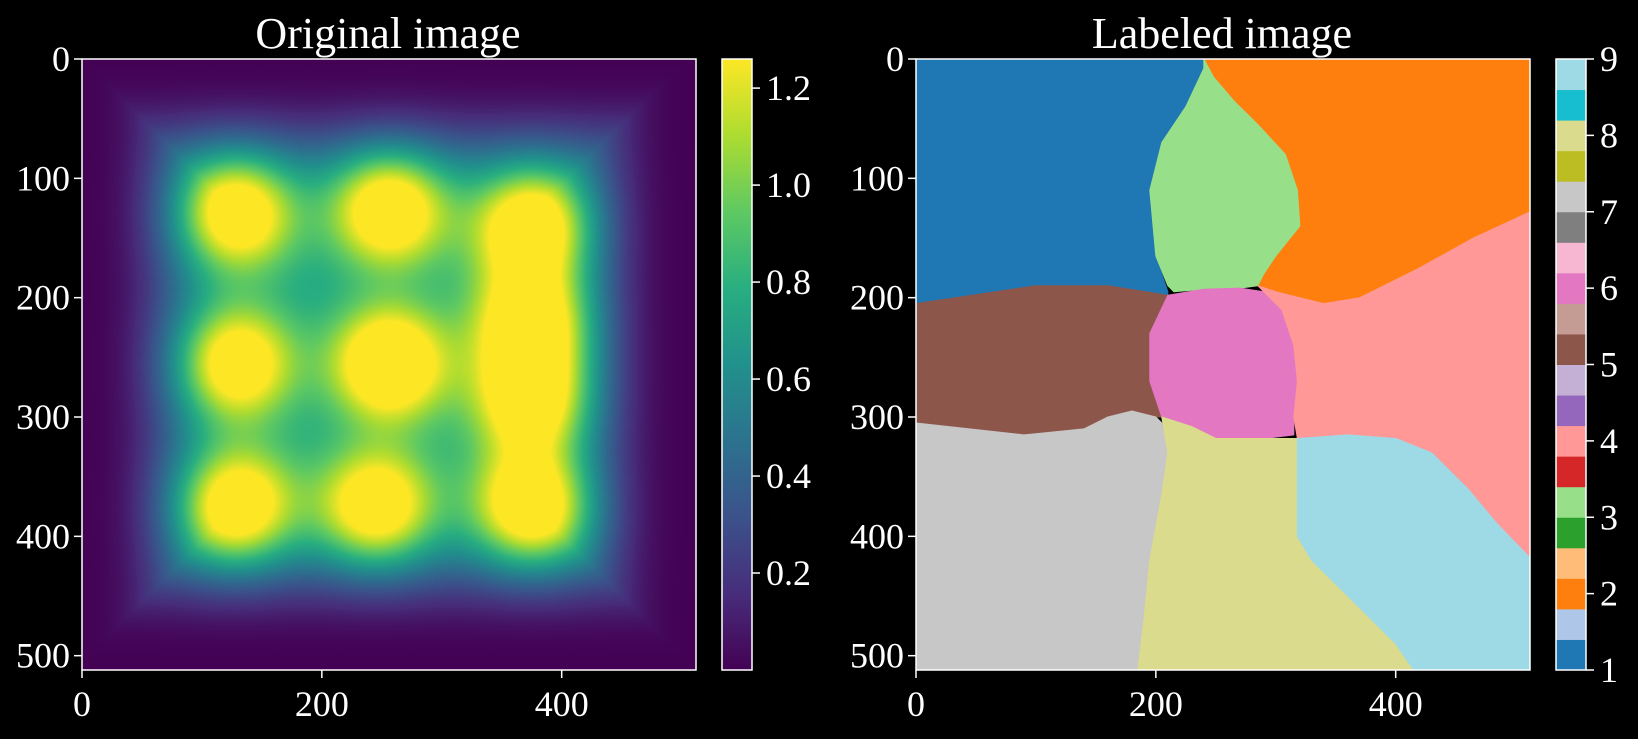 This screenshot has height=739, width=1638. I want to click on colorbar-tick-label: 2, so click(1609, 594).